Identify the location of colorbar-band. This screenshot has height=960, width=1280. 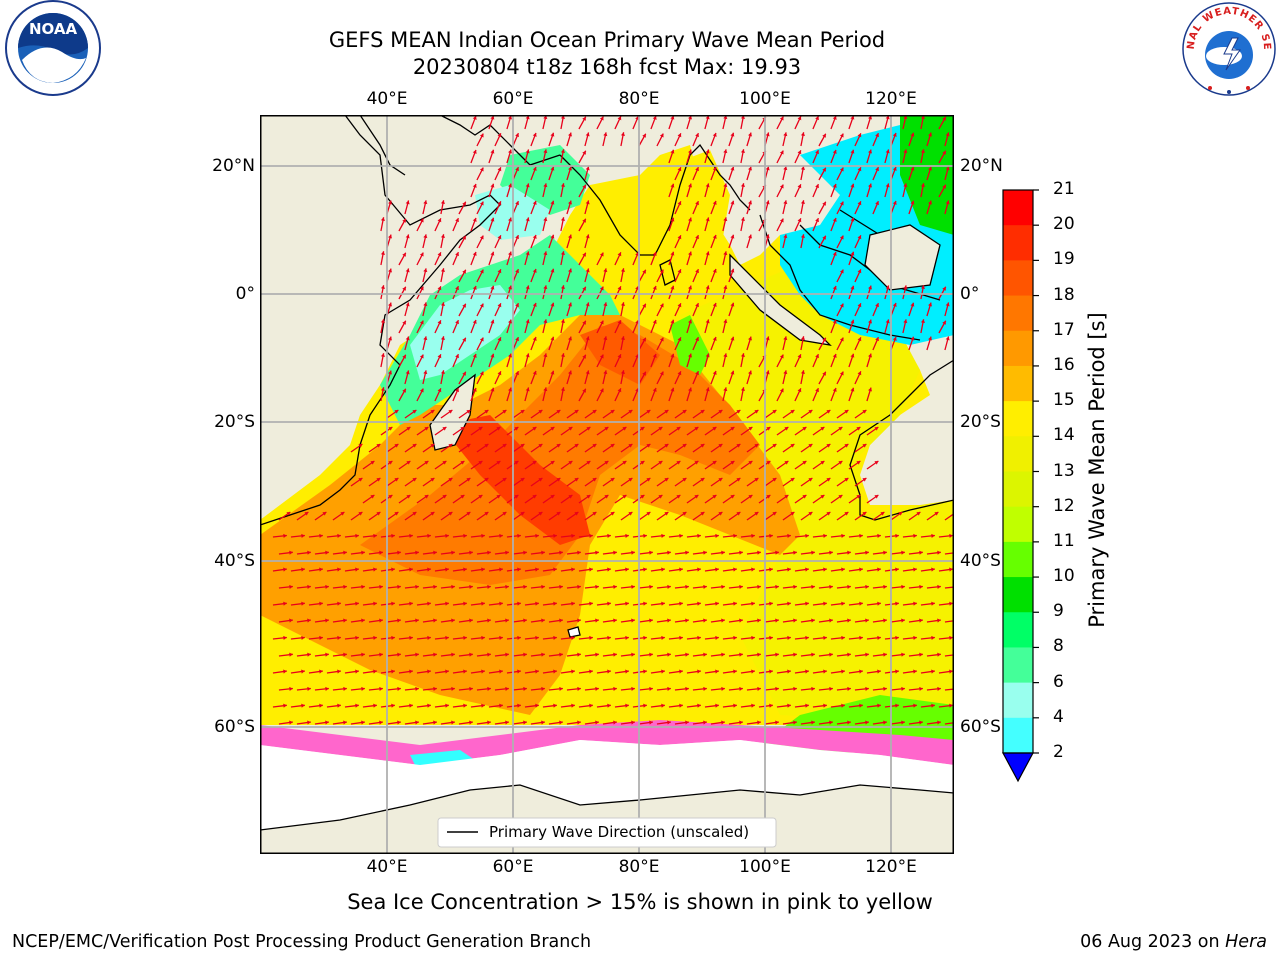
(1018, 454).